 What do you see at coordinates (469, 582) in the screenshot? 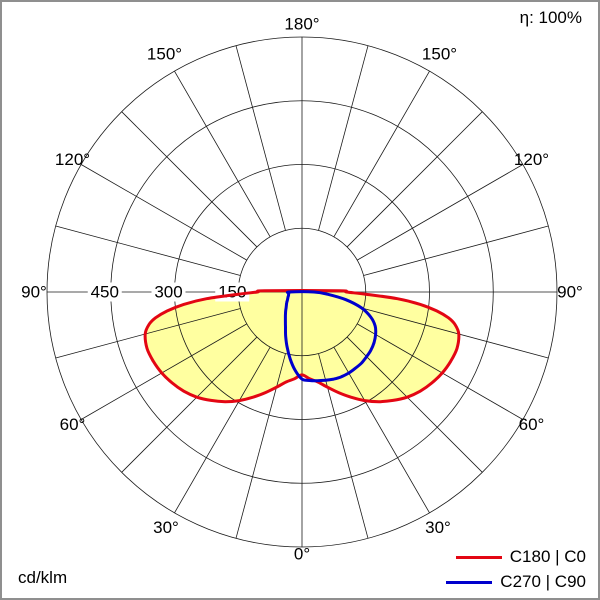
I see `legend-line-c270-c90-icon` at bounding box center [469, 582].